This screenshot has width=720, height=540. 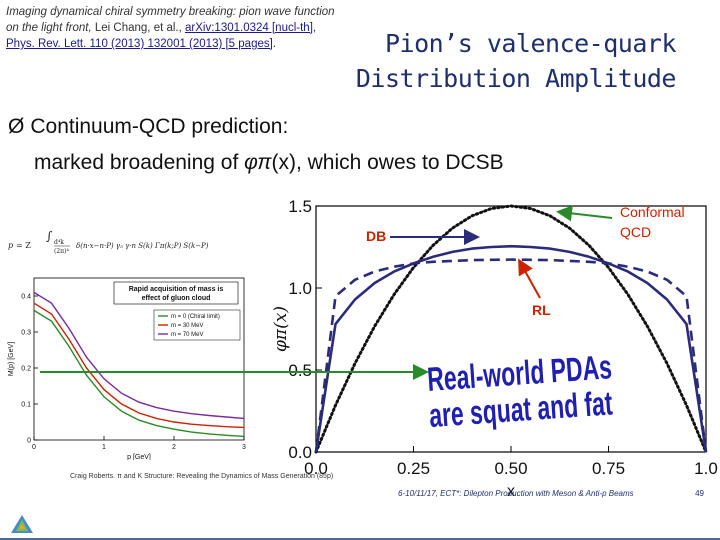 What do you see at coordinates (139, 162) in the screenshot?
I see `bullet-line-2-prefix: marked broadening of` at bounding box center [139, 162].